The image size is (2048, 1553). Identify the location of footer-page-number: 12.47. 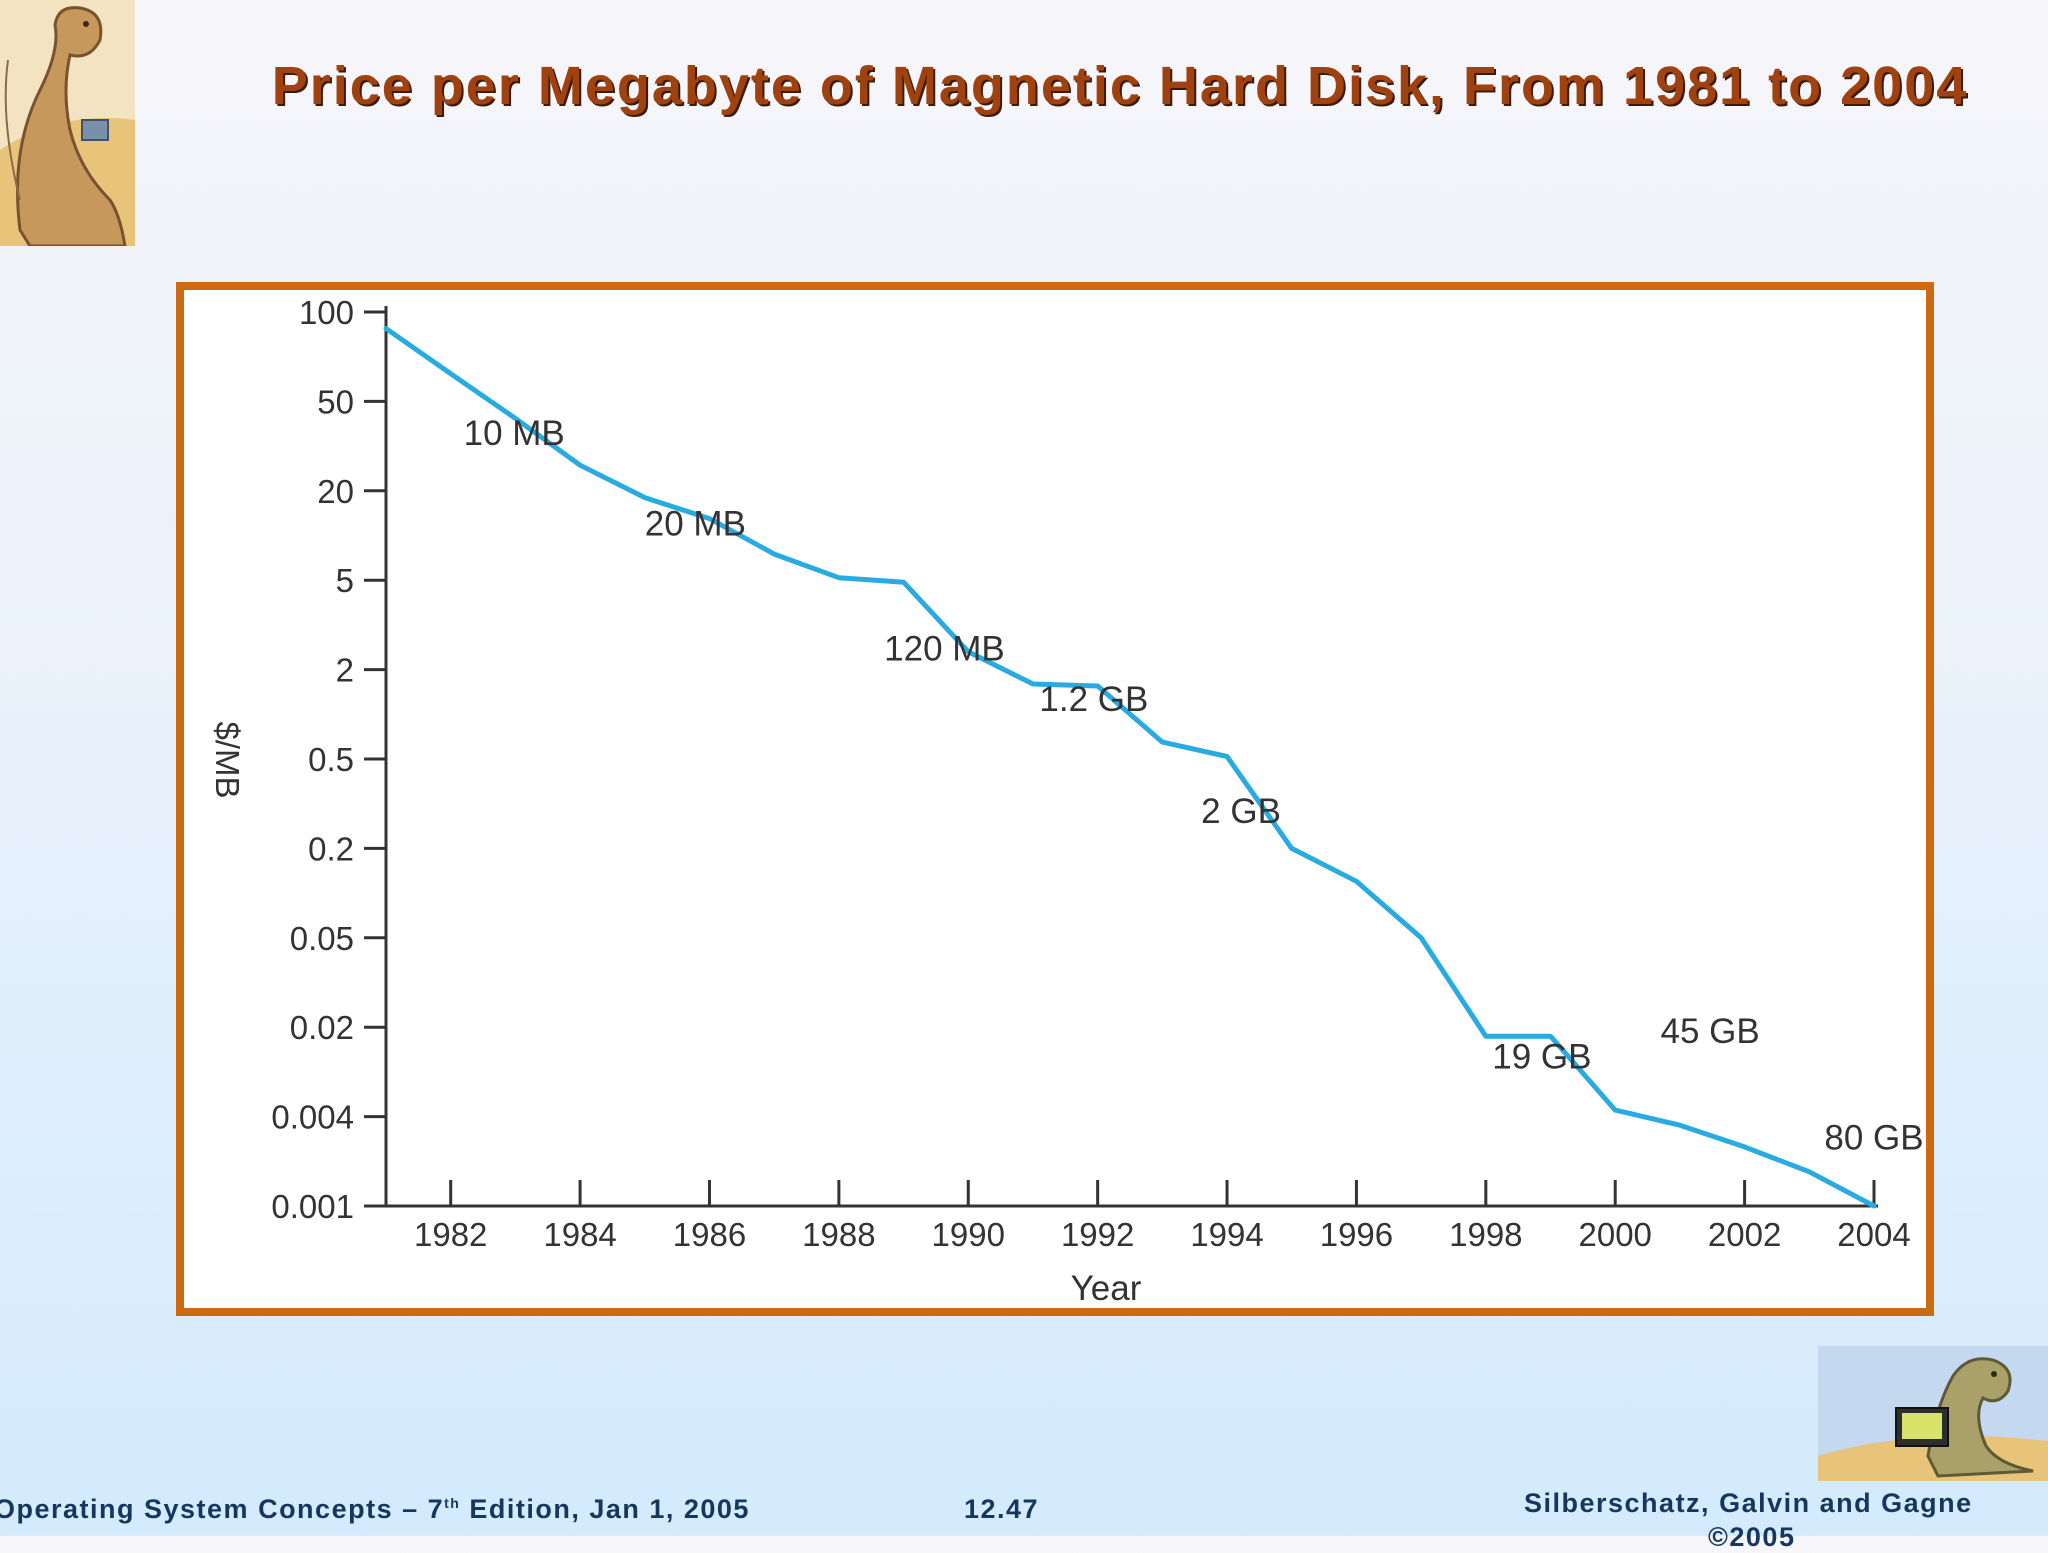
(1002, 1509).